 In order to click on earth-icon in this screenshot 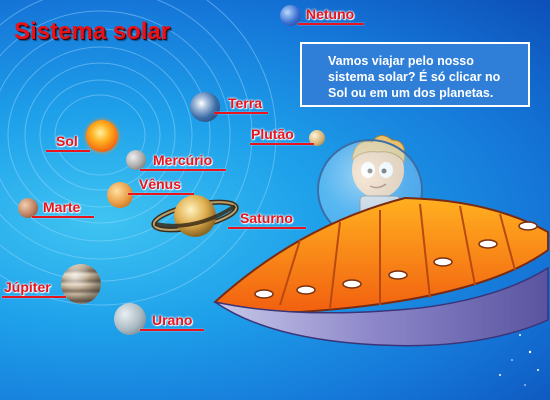, I will do `click(205, 107)`.